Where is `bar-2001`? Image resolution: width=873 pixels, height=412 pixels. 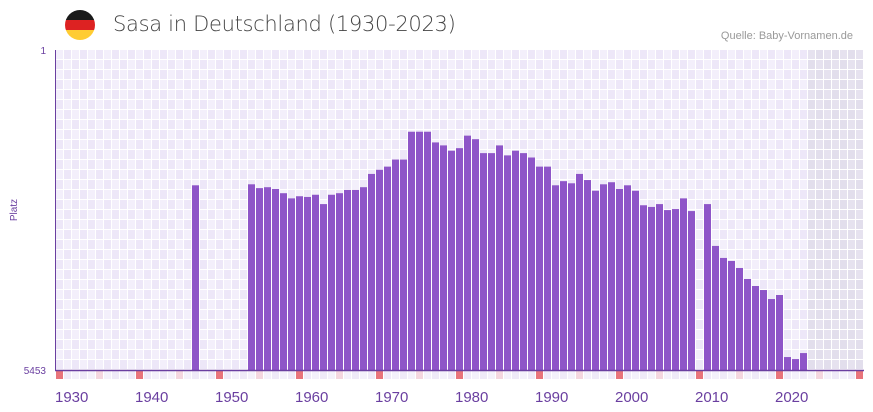 bar-2001 is located at coordinates (627, 277).